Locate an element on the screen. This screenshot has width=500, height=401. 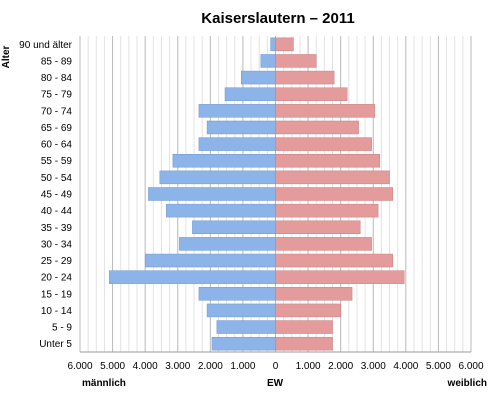
category-label: 60 - 64 is located at coordinates (57, 145).